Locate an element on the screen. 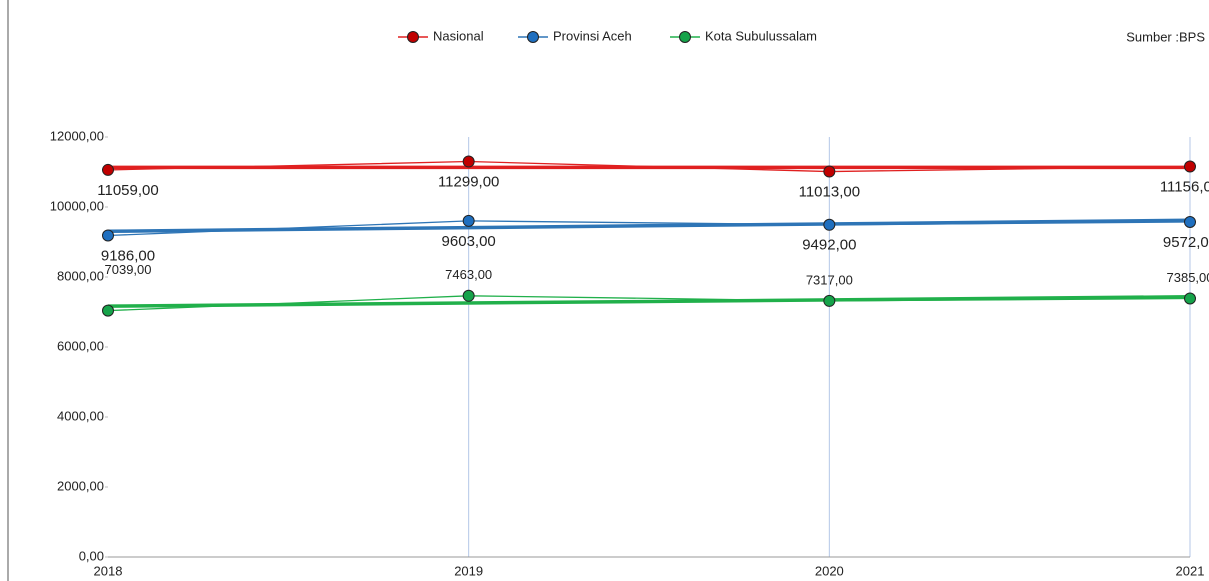  value-label: 9572,00 is located at coordinates (1186, 242).